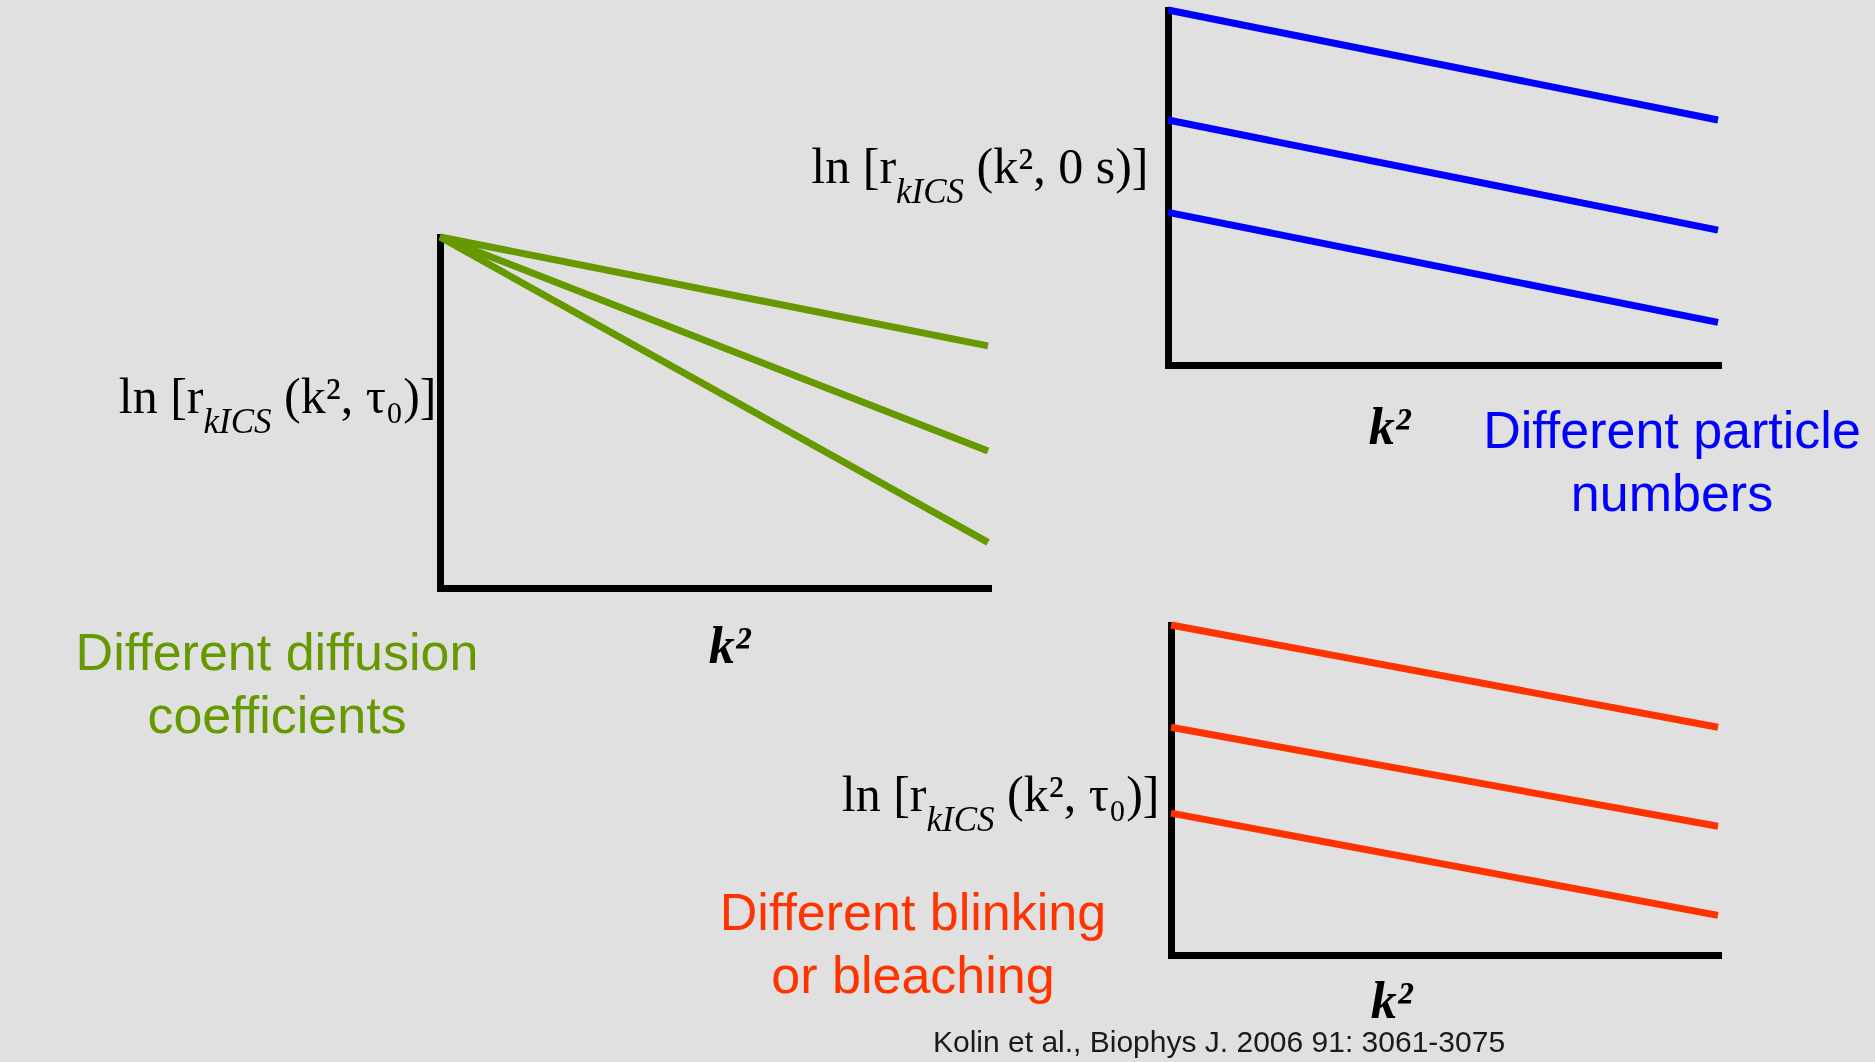  What do you see at coordinates (913, 943) in the screenshot?
I see `text: Different blinking or bleaching` at bounding box center [913, 943].